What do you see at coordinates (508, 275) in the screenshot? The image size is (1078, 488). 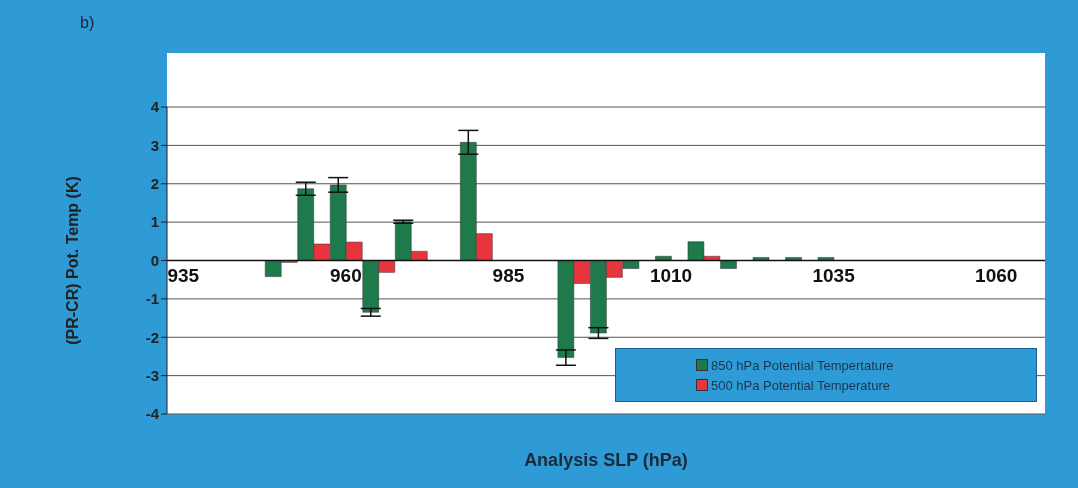 I see `x-tick-label: 985` at bounding box center [508, 275].